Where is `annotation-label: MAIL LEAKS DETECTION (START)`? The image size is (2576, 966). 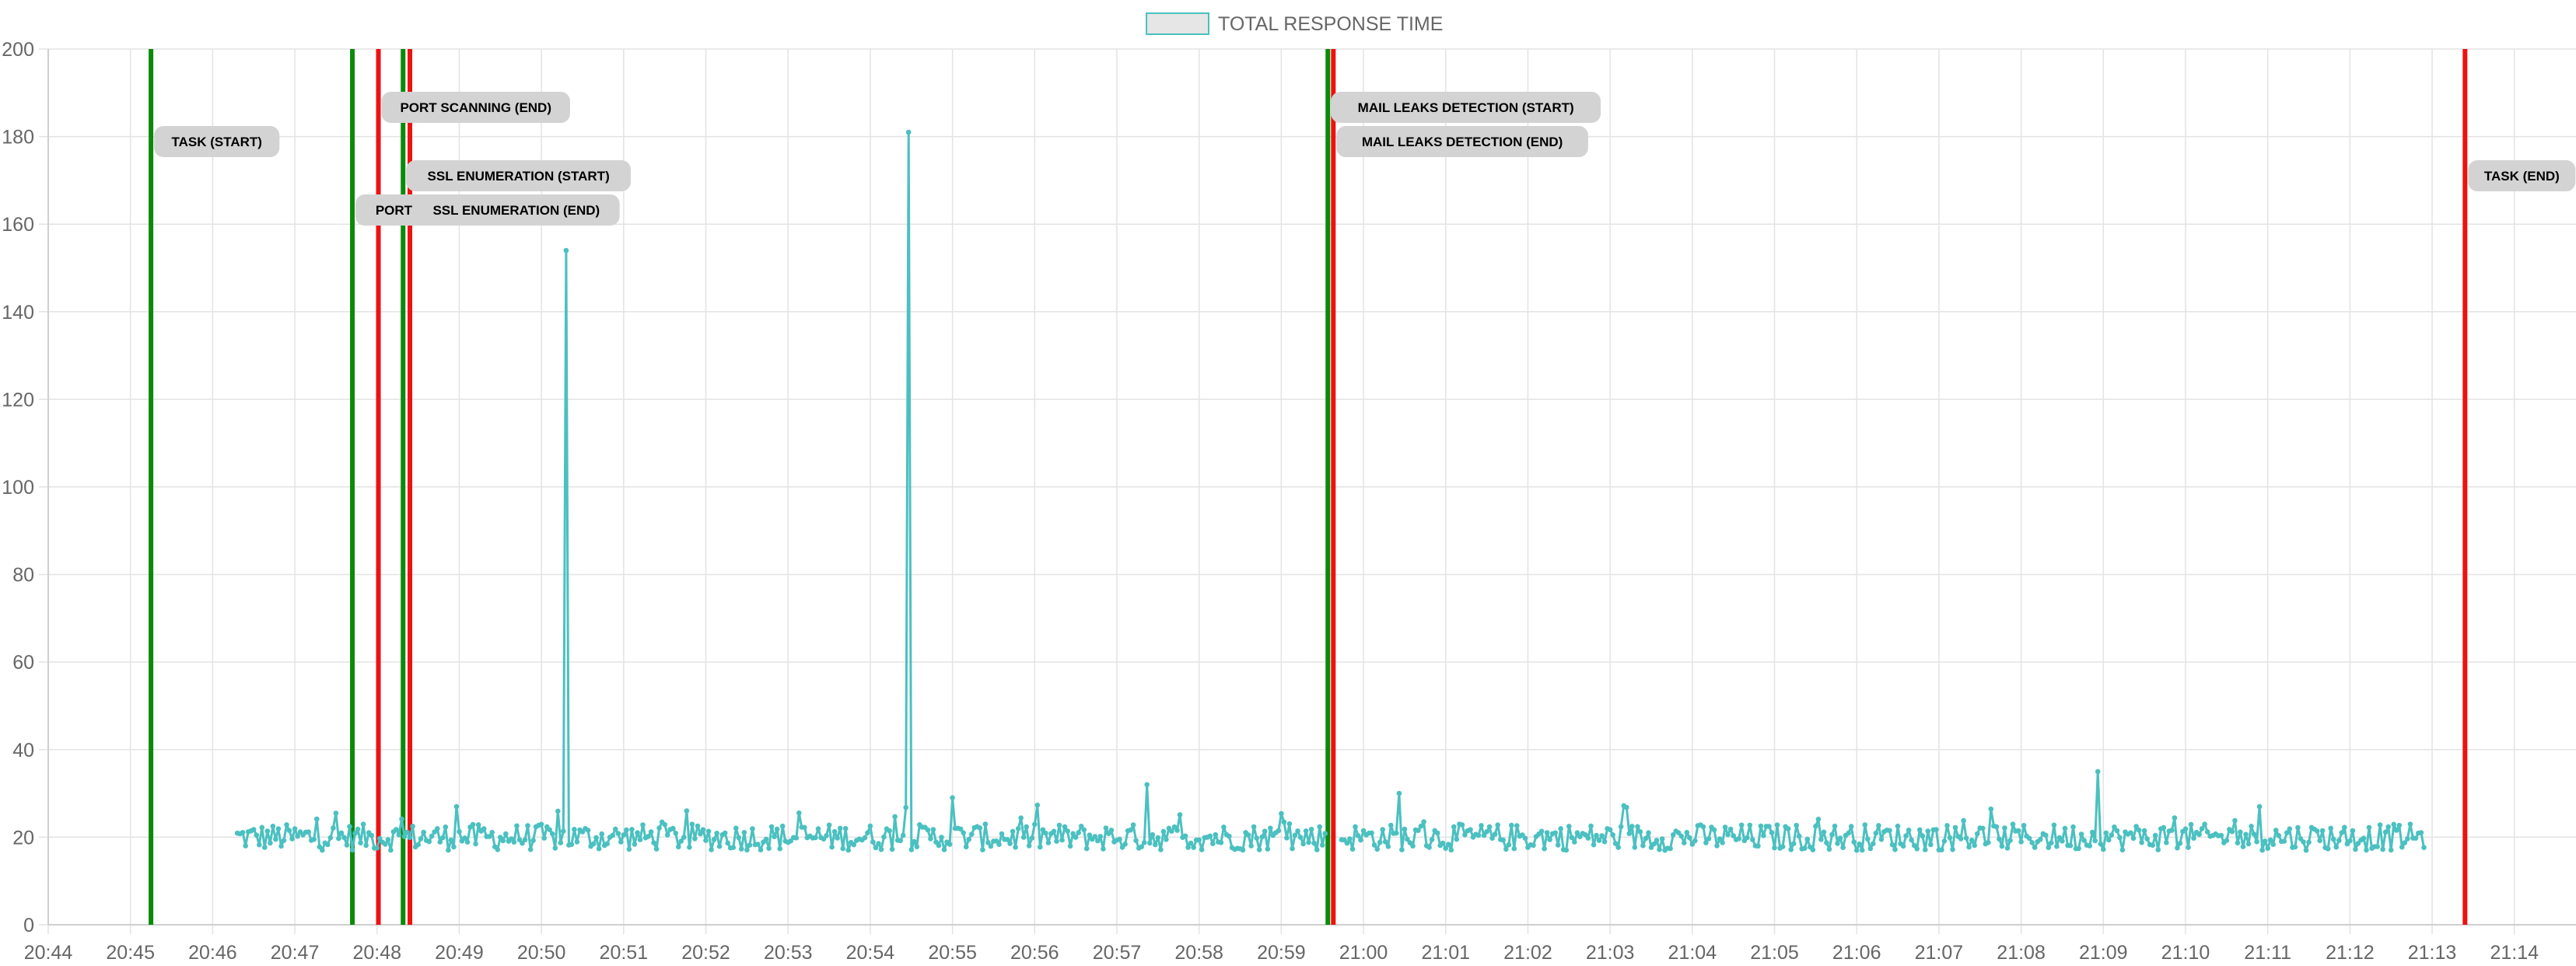 annotation-label: MAIL LEAKS DETECTION (START) is located at coordinates (1466, 108).